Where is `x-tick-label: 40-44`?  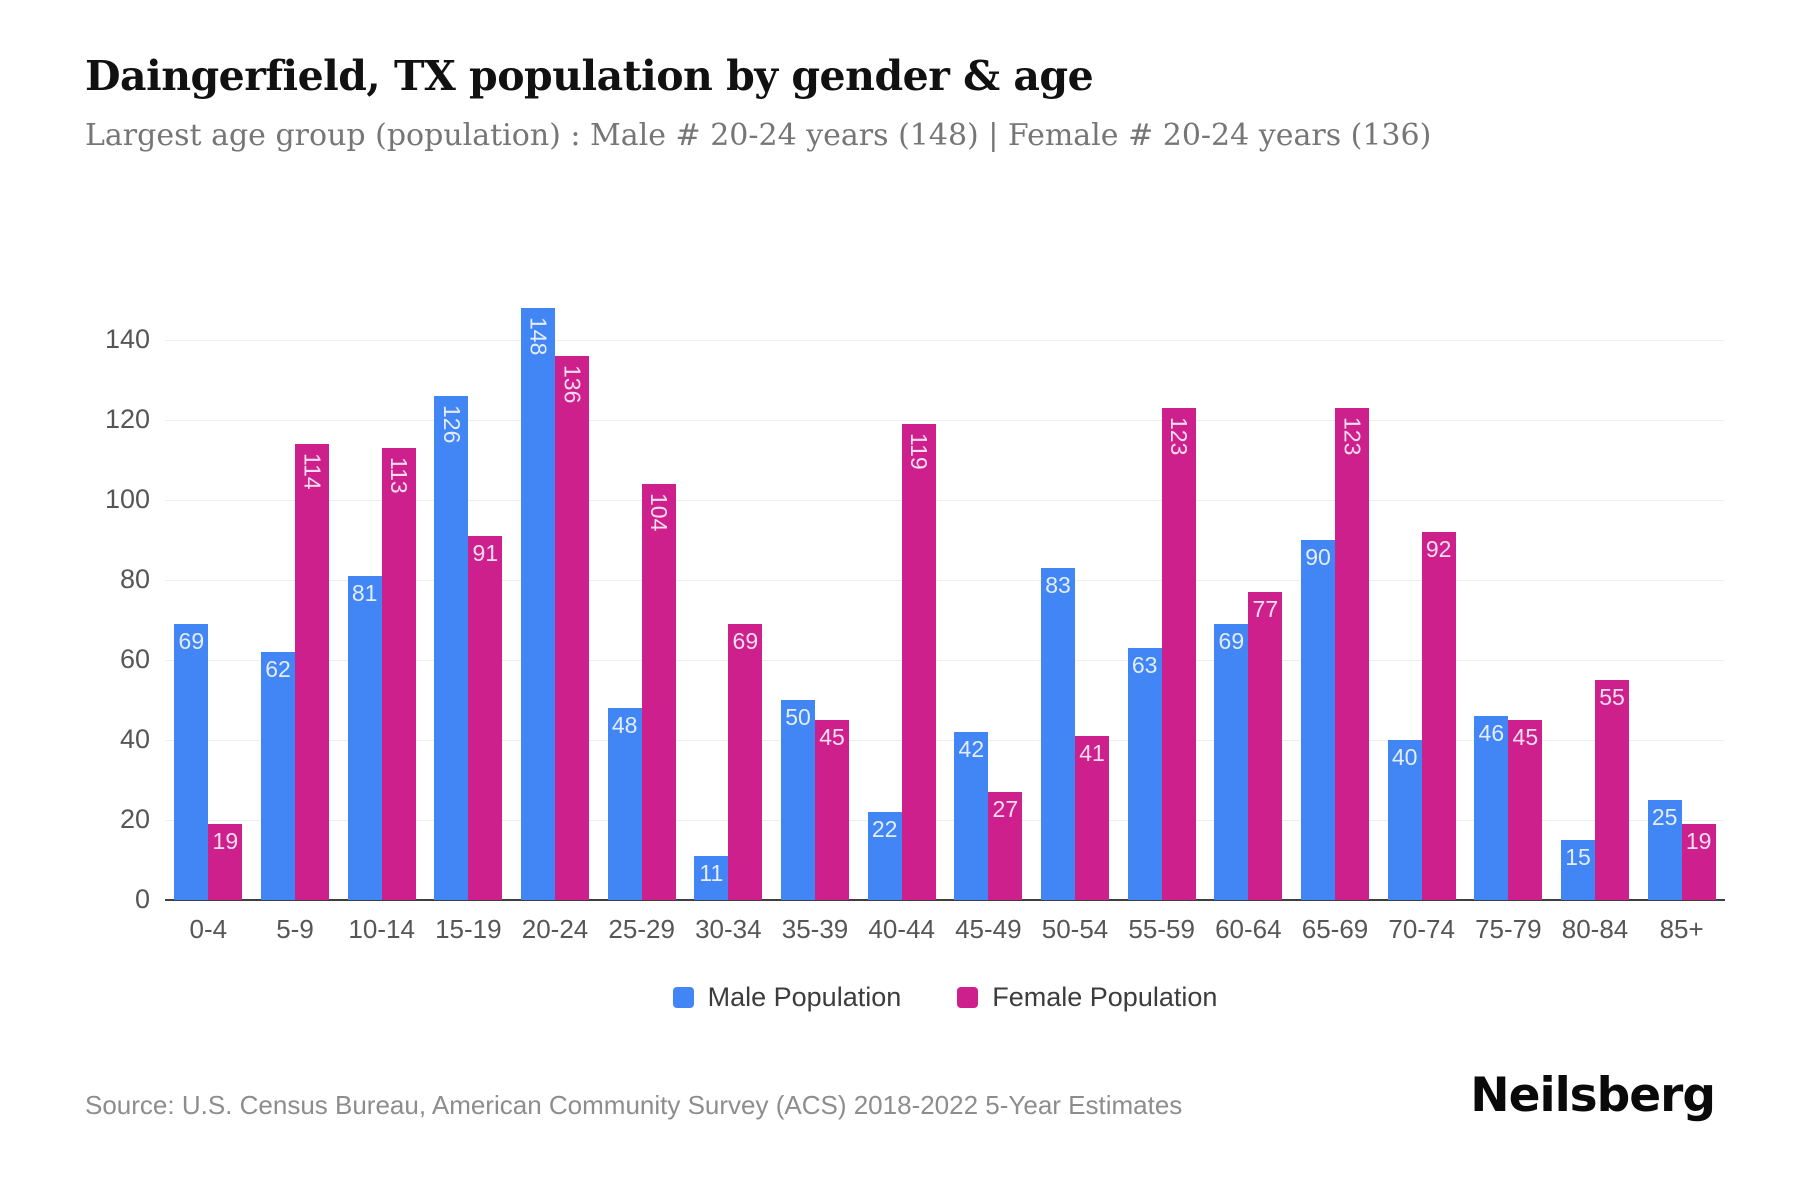
x-tick-label: 40-44 is located at coordinates (901, 929).